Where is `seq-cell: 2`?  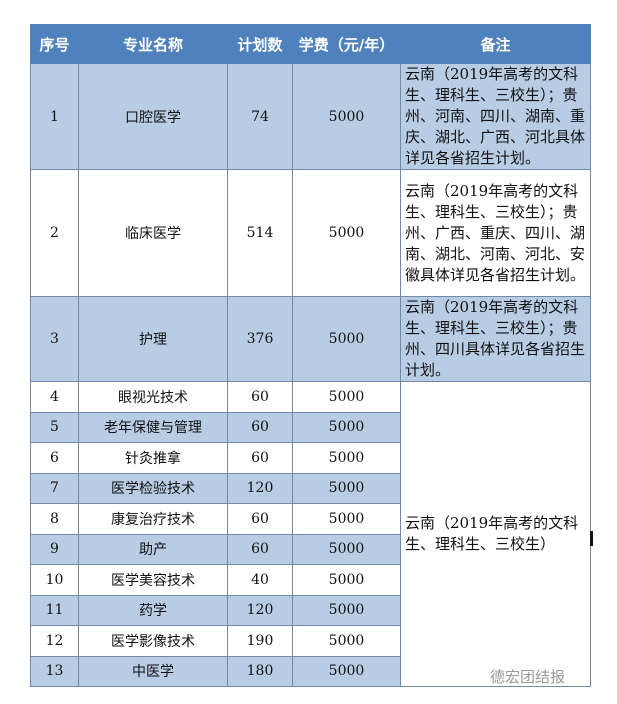 seq-cell: 2 is located at coordinates (54, 233).